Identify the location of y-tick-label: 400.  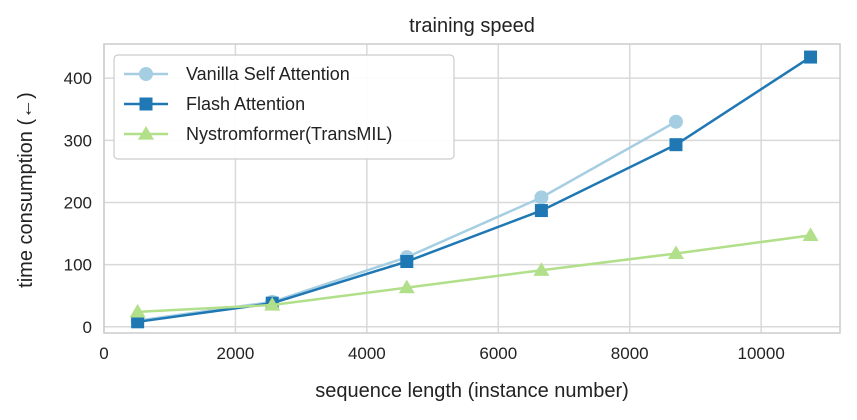
(78, 78).